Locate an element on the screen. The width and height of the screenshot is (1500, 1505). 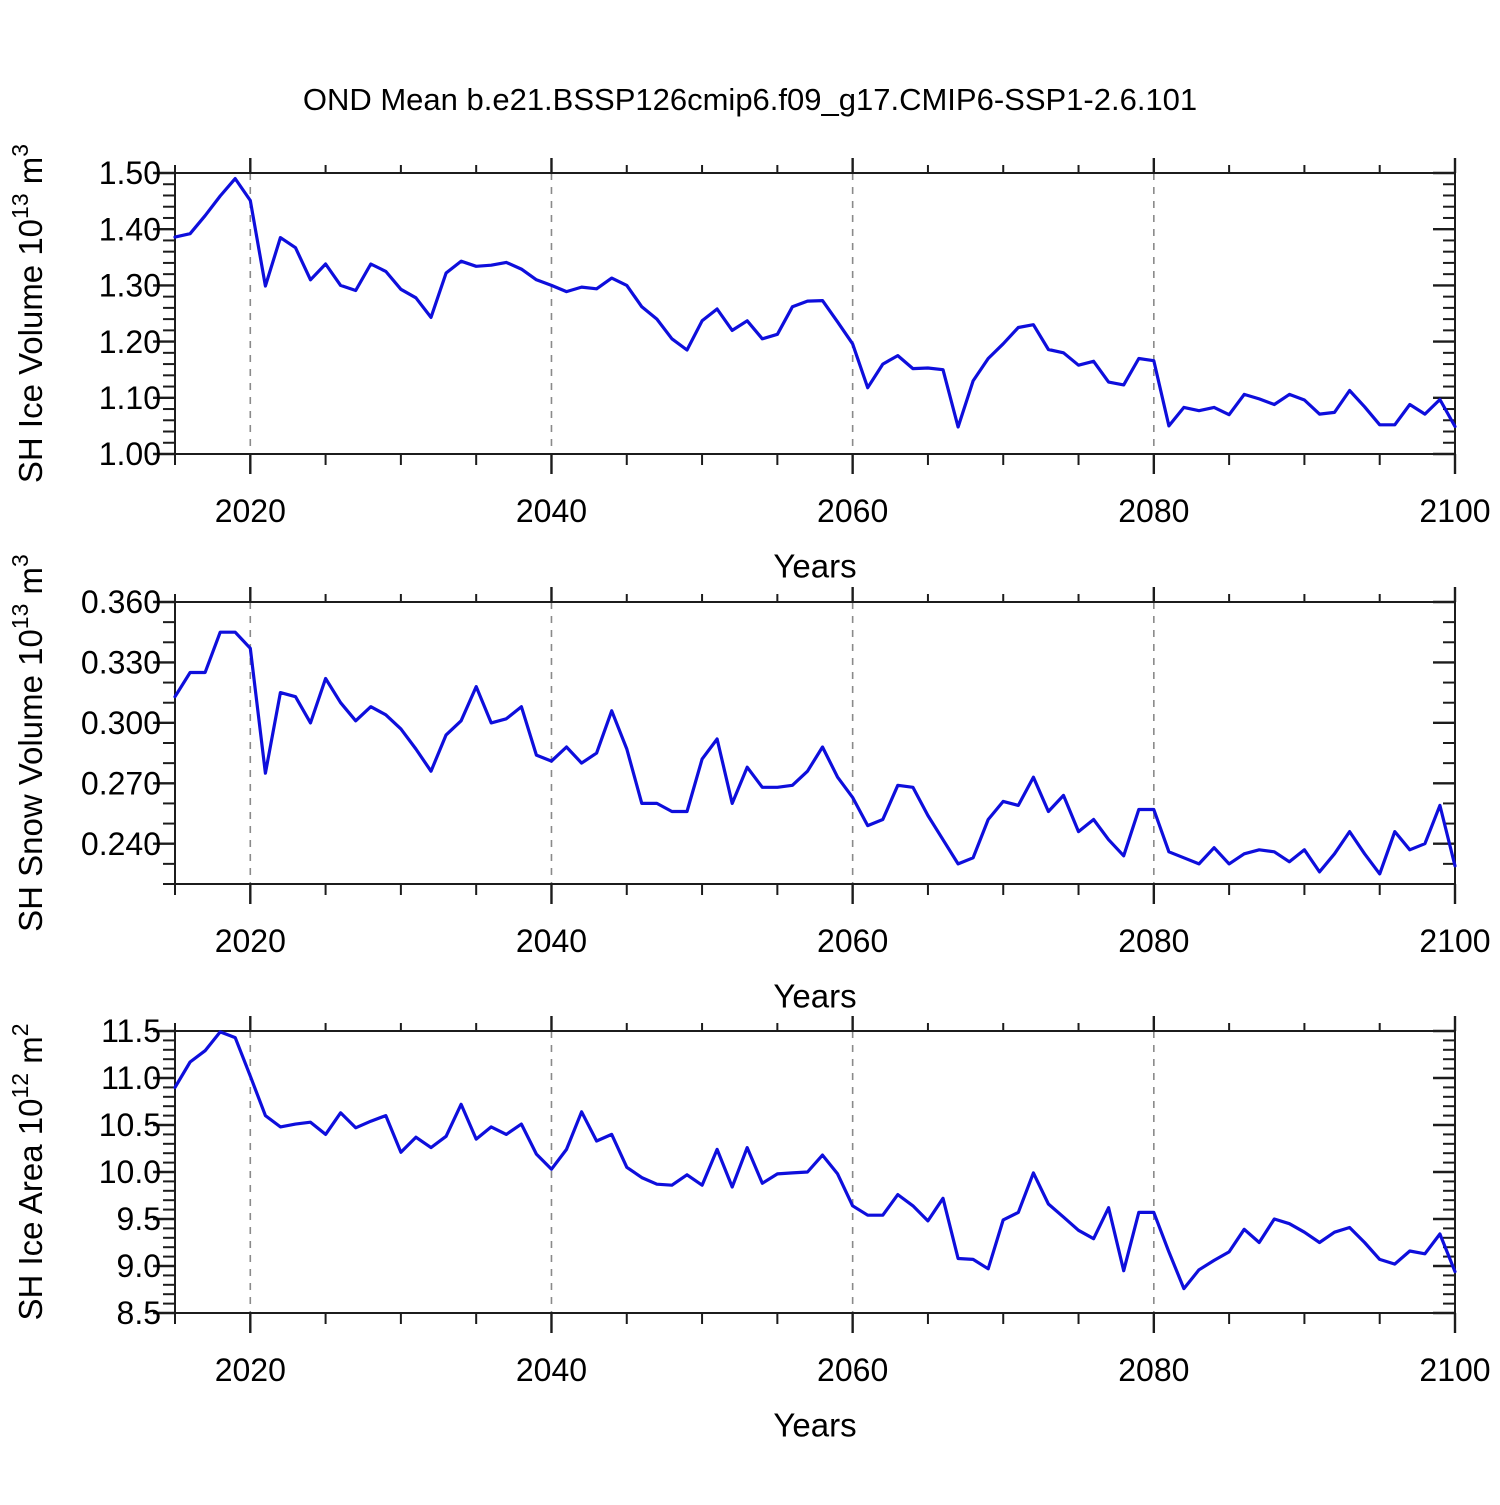
y-tick-label: 0.330 is located at coordinates (121, 663).